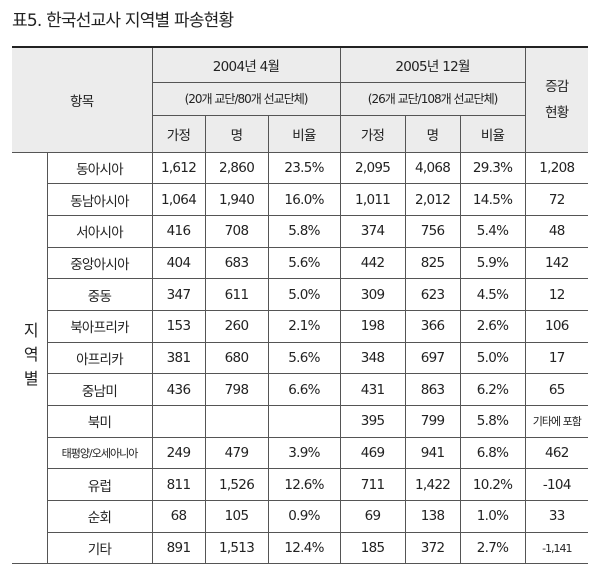  I want to click on table-row: 기타 891 1,513 12.4% 185 372 2.7% -1,141, so click(300, 548).